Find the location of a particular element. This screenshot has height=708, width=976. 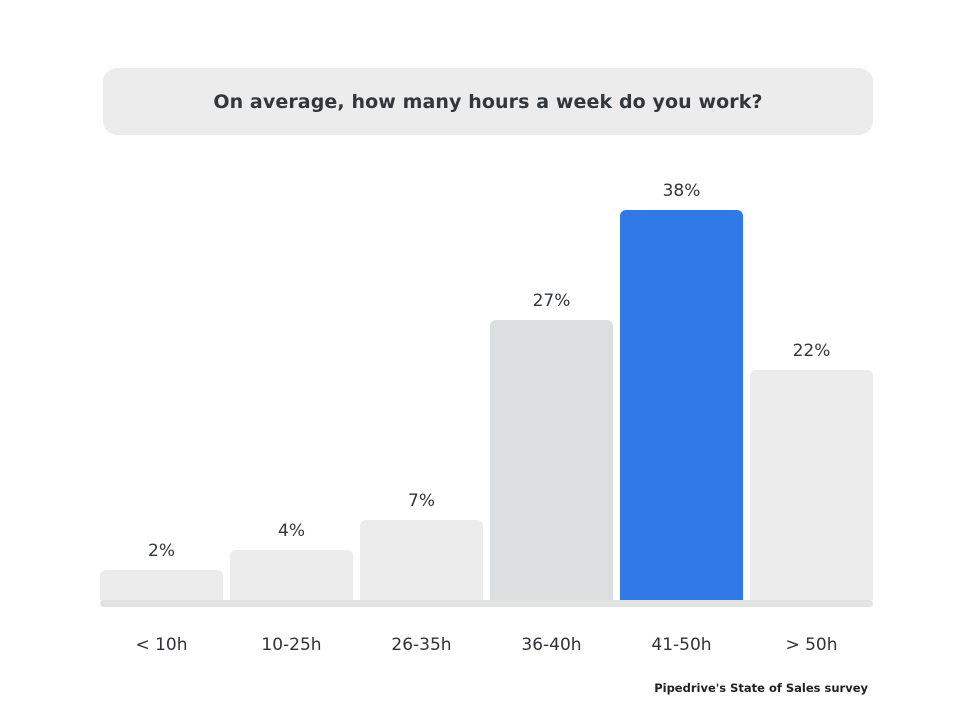

bar-value-label: 22% is located at coordinates (811, 351).